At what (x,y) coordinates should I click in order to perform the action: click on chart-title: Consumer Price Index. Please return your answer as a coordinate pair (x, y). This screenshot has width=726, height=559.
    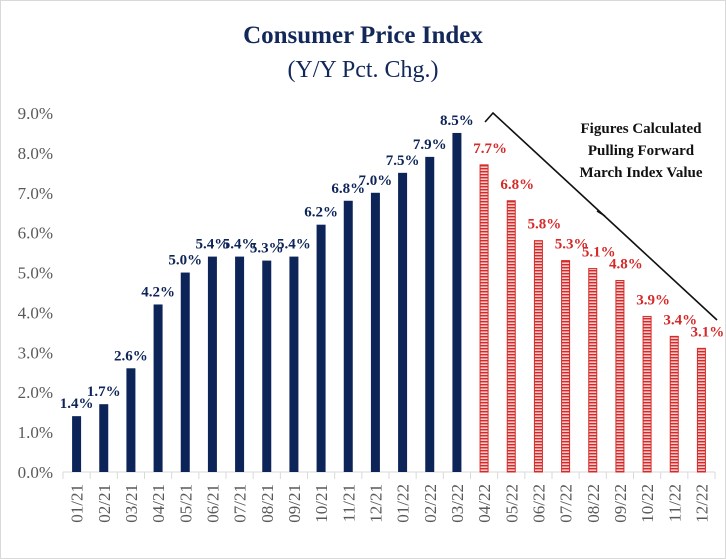
    Looking at the image, I should click on (363, 35).